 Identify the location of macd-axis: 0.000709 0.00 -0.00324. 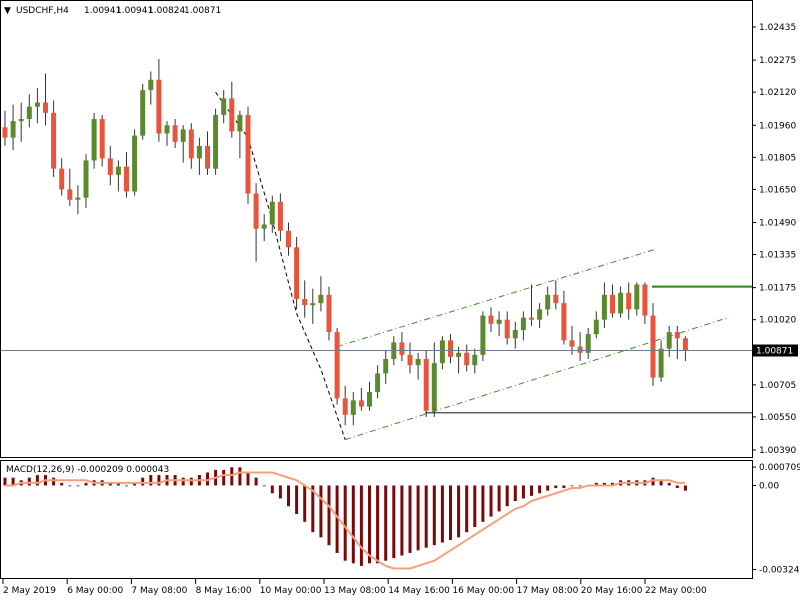
(776, 519).